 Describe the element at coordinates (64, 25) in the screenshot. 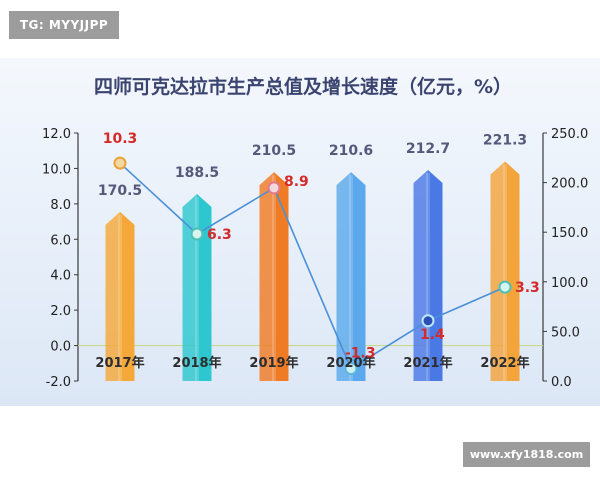

I see `watermark-top: TG: MYYJJPP` at that location.